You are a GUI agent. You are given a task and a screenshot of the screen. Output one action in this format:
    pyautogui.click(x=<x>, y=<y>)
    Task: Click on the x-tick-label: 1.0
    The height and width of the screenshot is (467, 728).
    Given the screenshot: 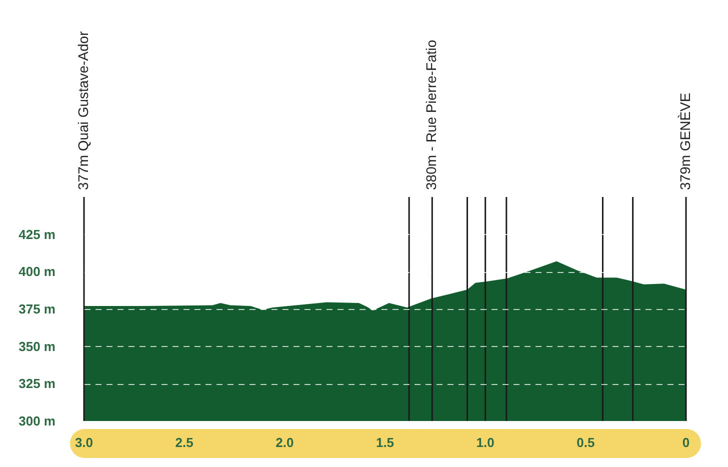 What is the action you would take?
    pyautogui.click(x=485, y=442)
    